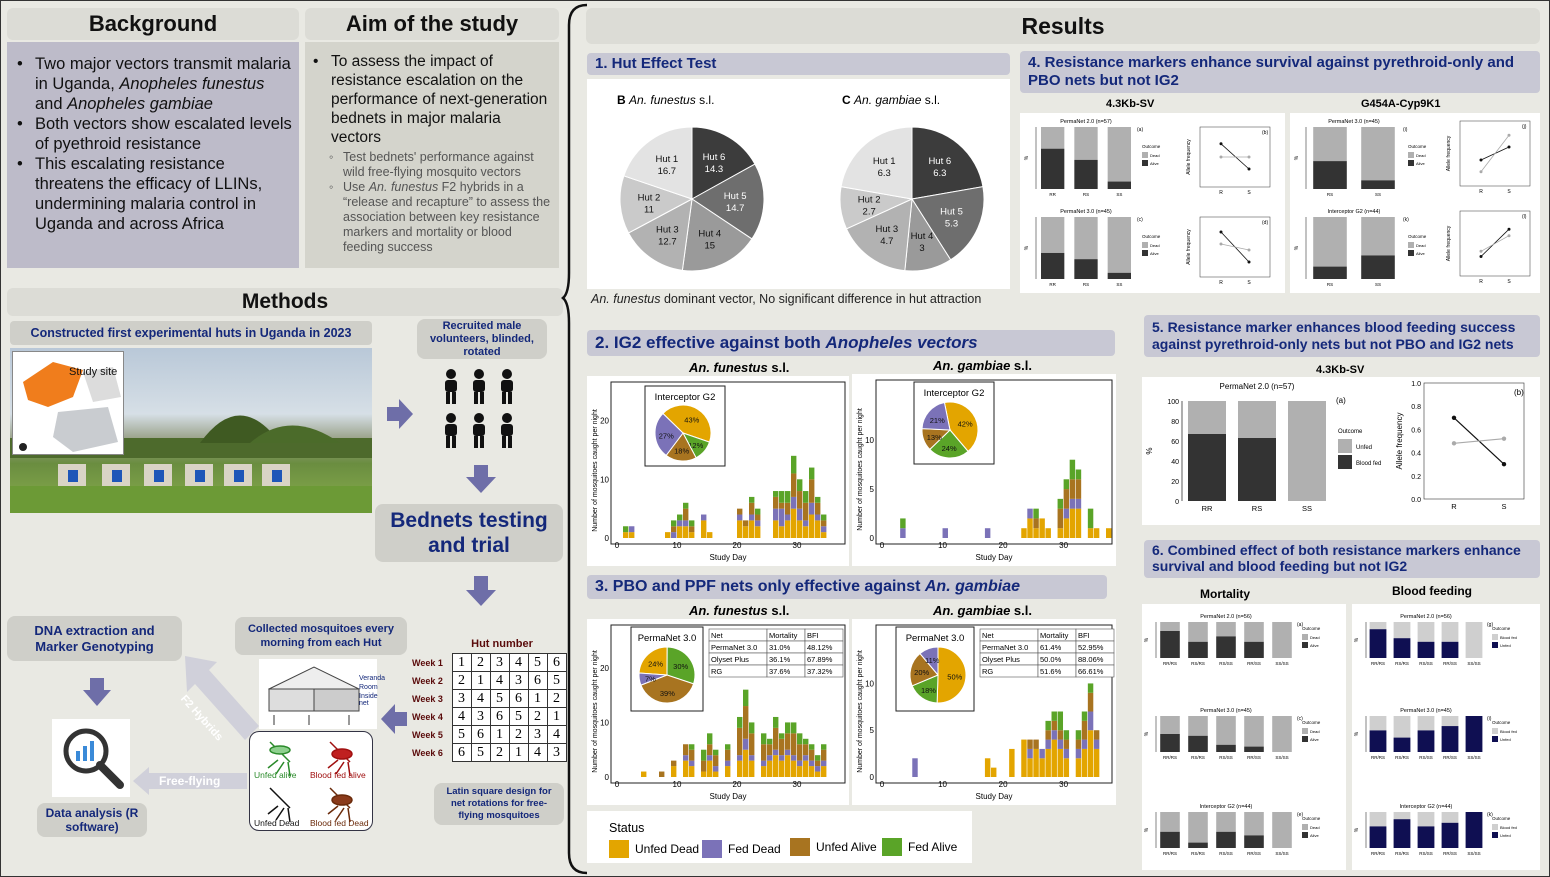 This screenshot has height=877, width=1550. Describe the element at coordinates (1300, 625) in the screenshot. I see `panel-letter: (a)` at that location.